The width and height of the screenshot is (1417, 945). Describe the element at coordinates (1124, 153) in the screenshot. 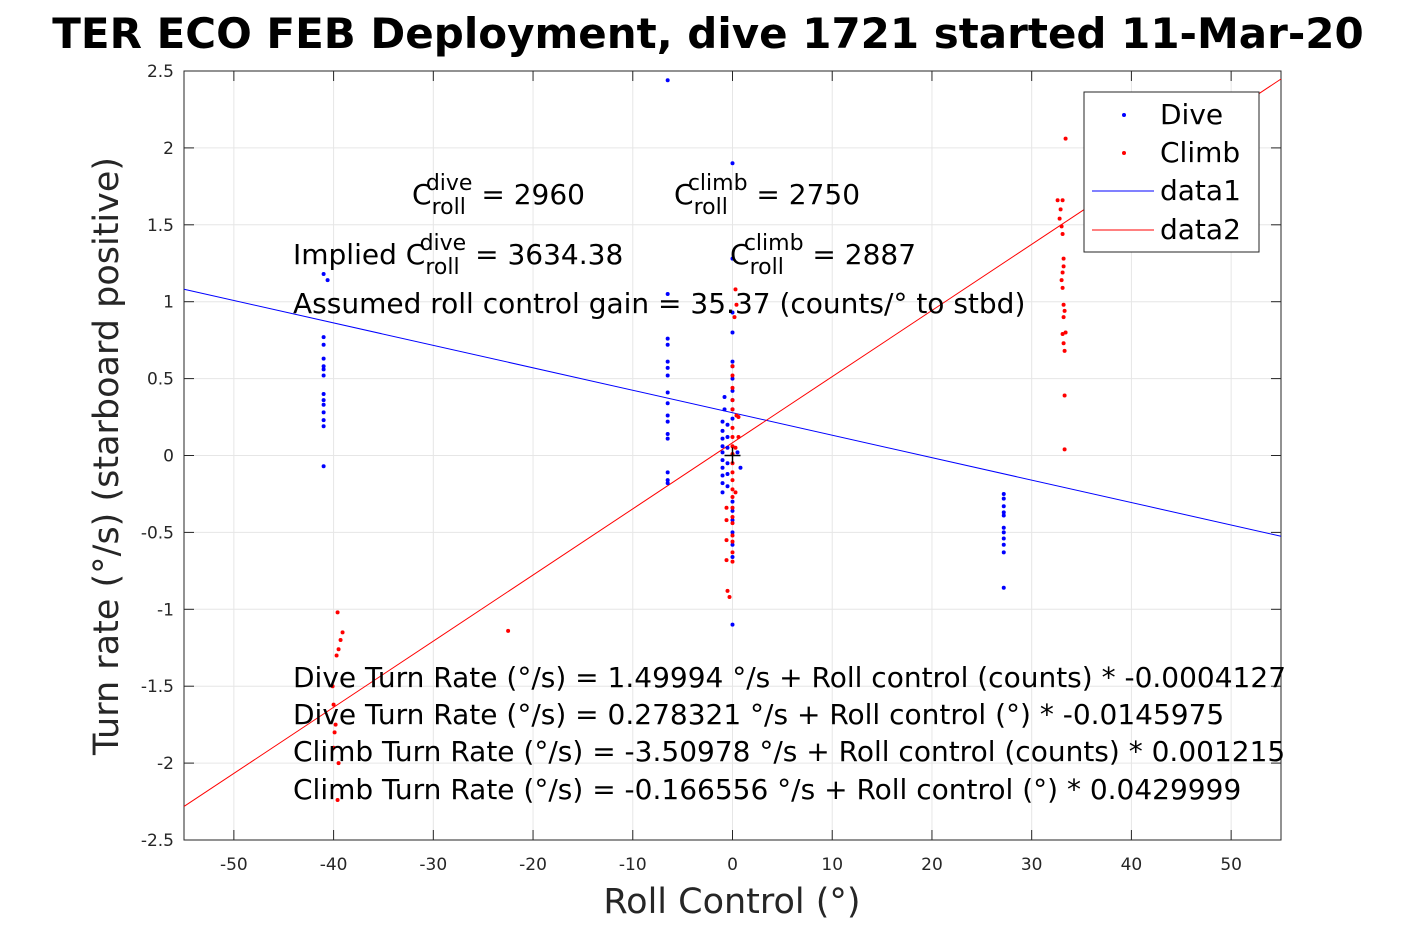

I see `legend-climb-marker` at that location.